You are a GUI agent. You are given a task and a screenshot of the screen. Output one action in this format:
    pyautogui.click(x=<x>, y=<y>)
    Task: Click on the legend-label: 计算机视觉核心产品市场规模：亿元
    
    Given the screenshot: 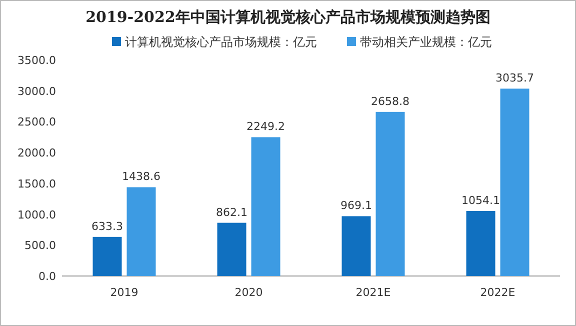 What is the action you would take?
    pyautogui.click(x=221, y=42)
    